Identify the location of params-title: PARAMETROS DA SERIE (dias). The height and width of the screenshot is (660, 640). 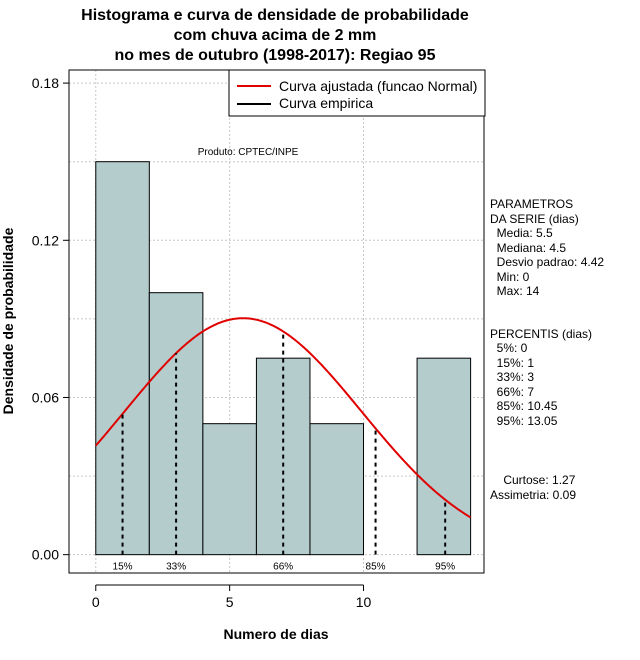
(534, 211).